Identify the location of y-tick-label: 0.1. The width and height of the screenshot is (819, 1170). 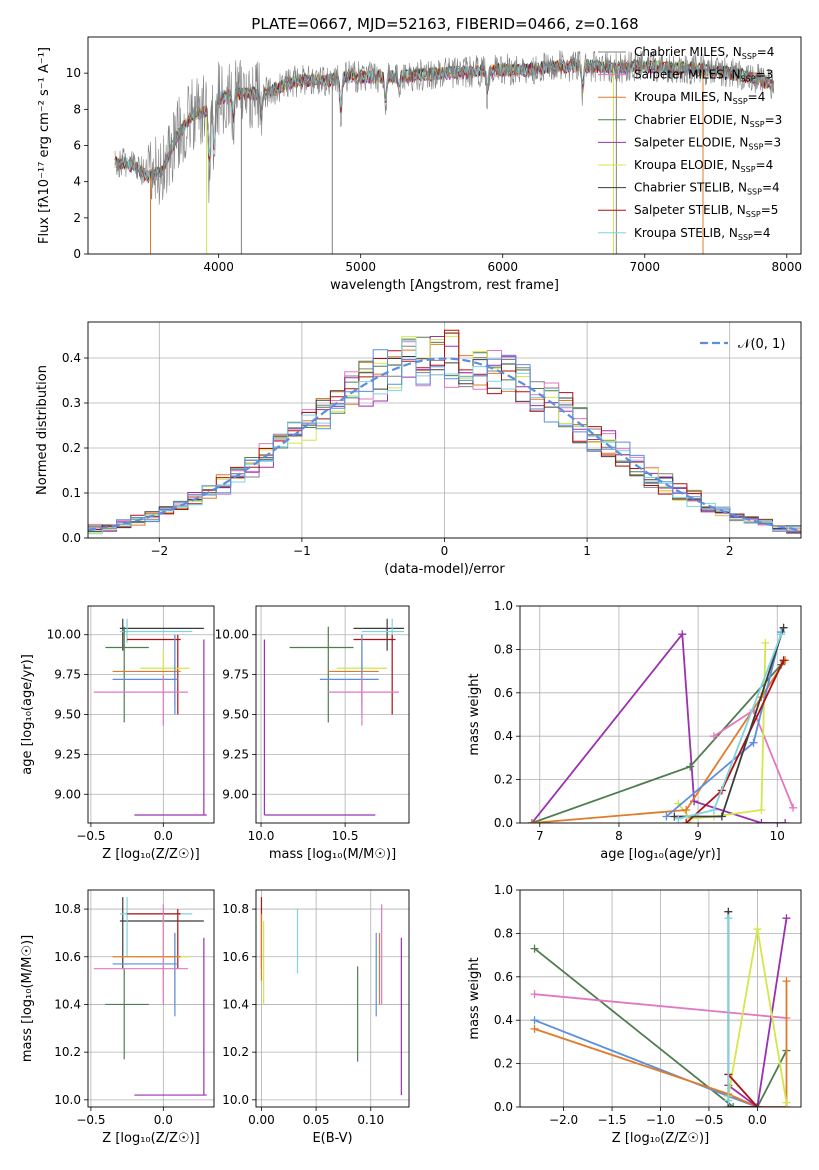
(71, 493).